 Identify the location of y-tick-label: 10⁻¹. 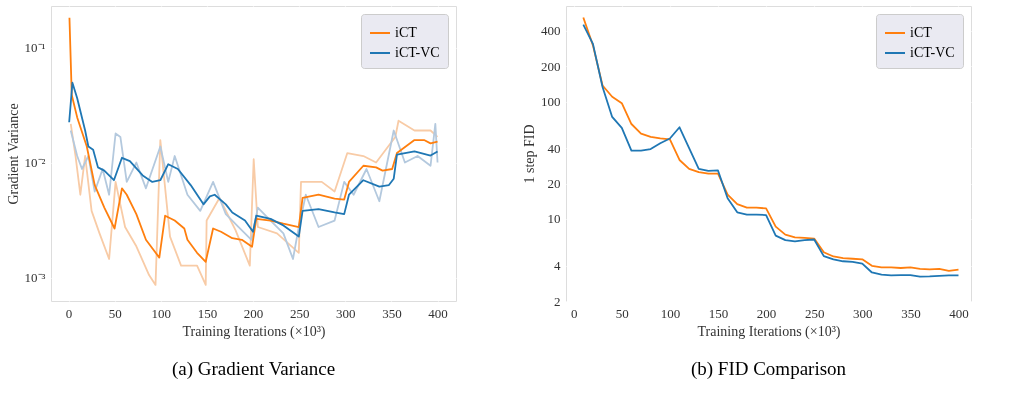
(35, 48).